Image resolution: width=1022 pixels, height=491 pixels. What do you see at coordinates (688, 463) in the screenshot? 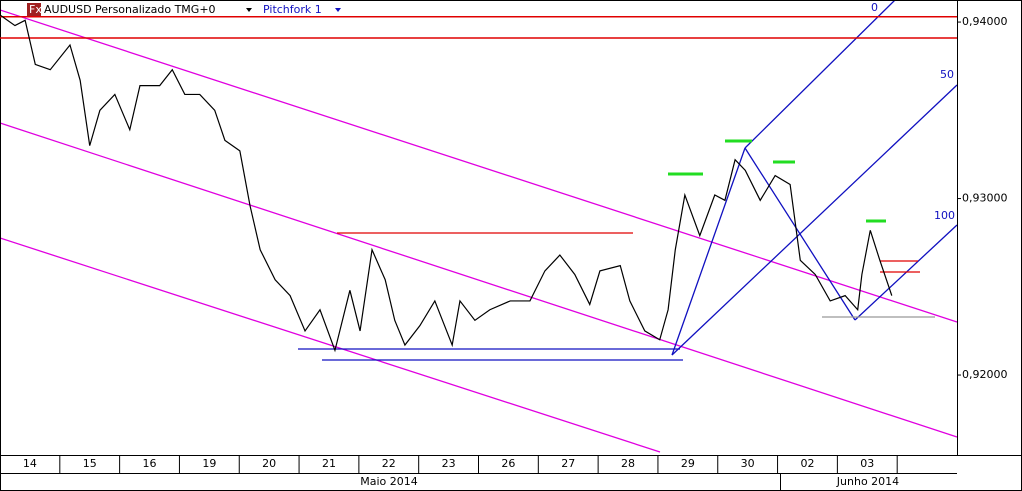
I see `x-tick-label: 29` at bounding box center [688, 463].